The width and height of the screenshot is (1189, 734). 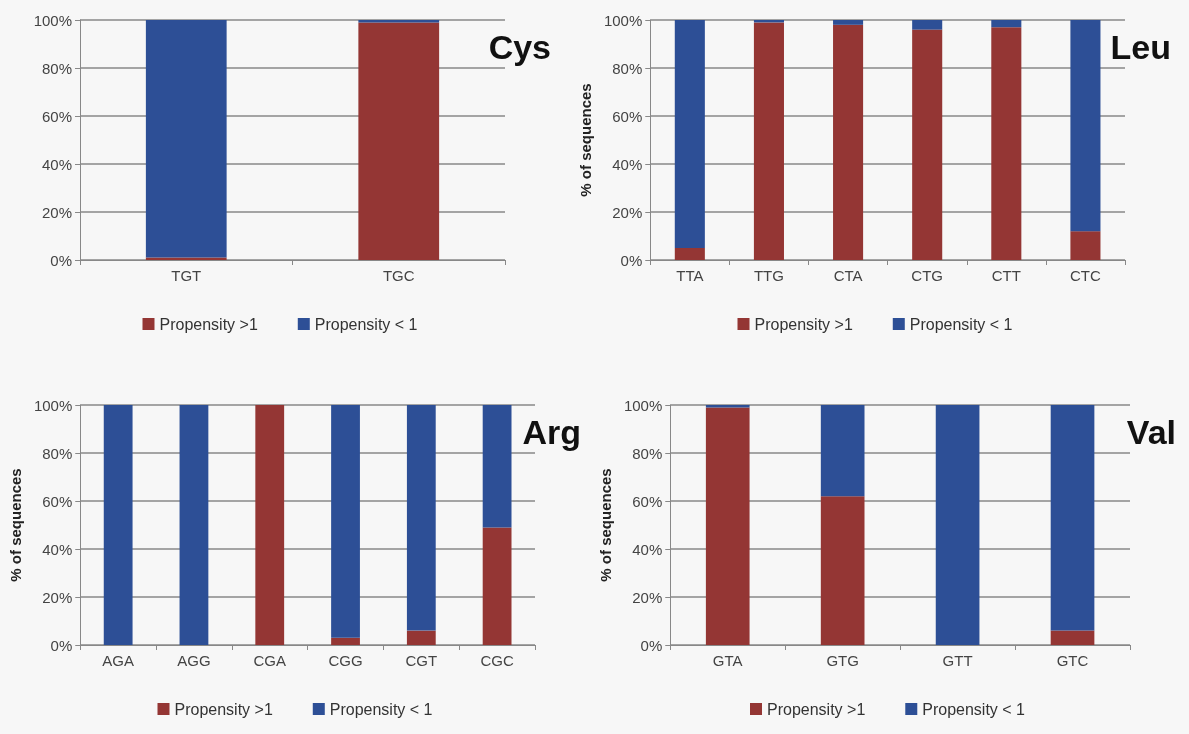 I want to click on x-tick-label: CGG, so click(x=345, y=660).